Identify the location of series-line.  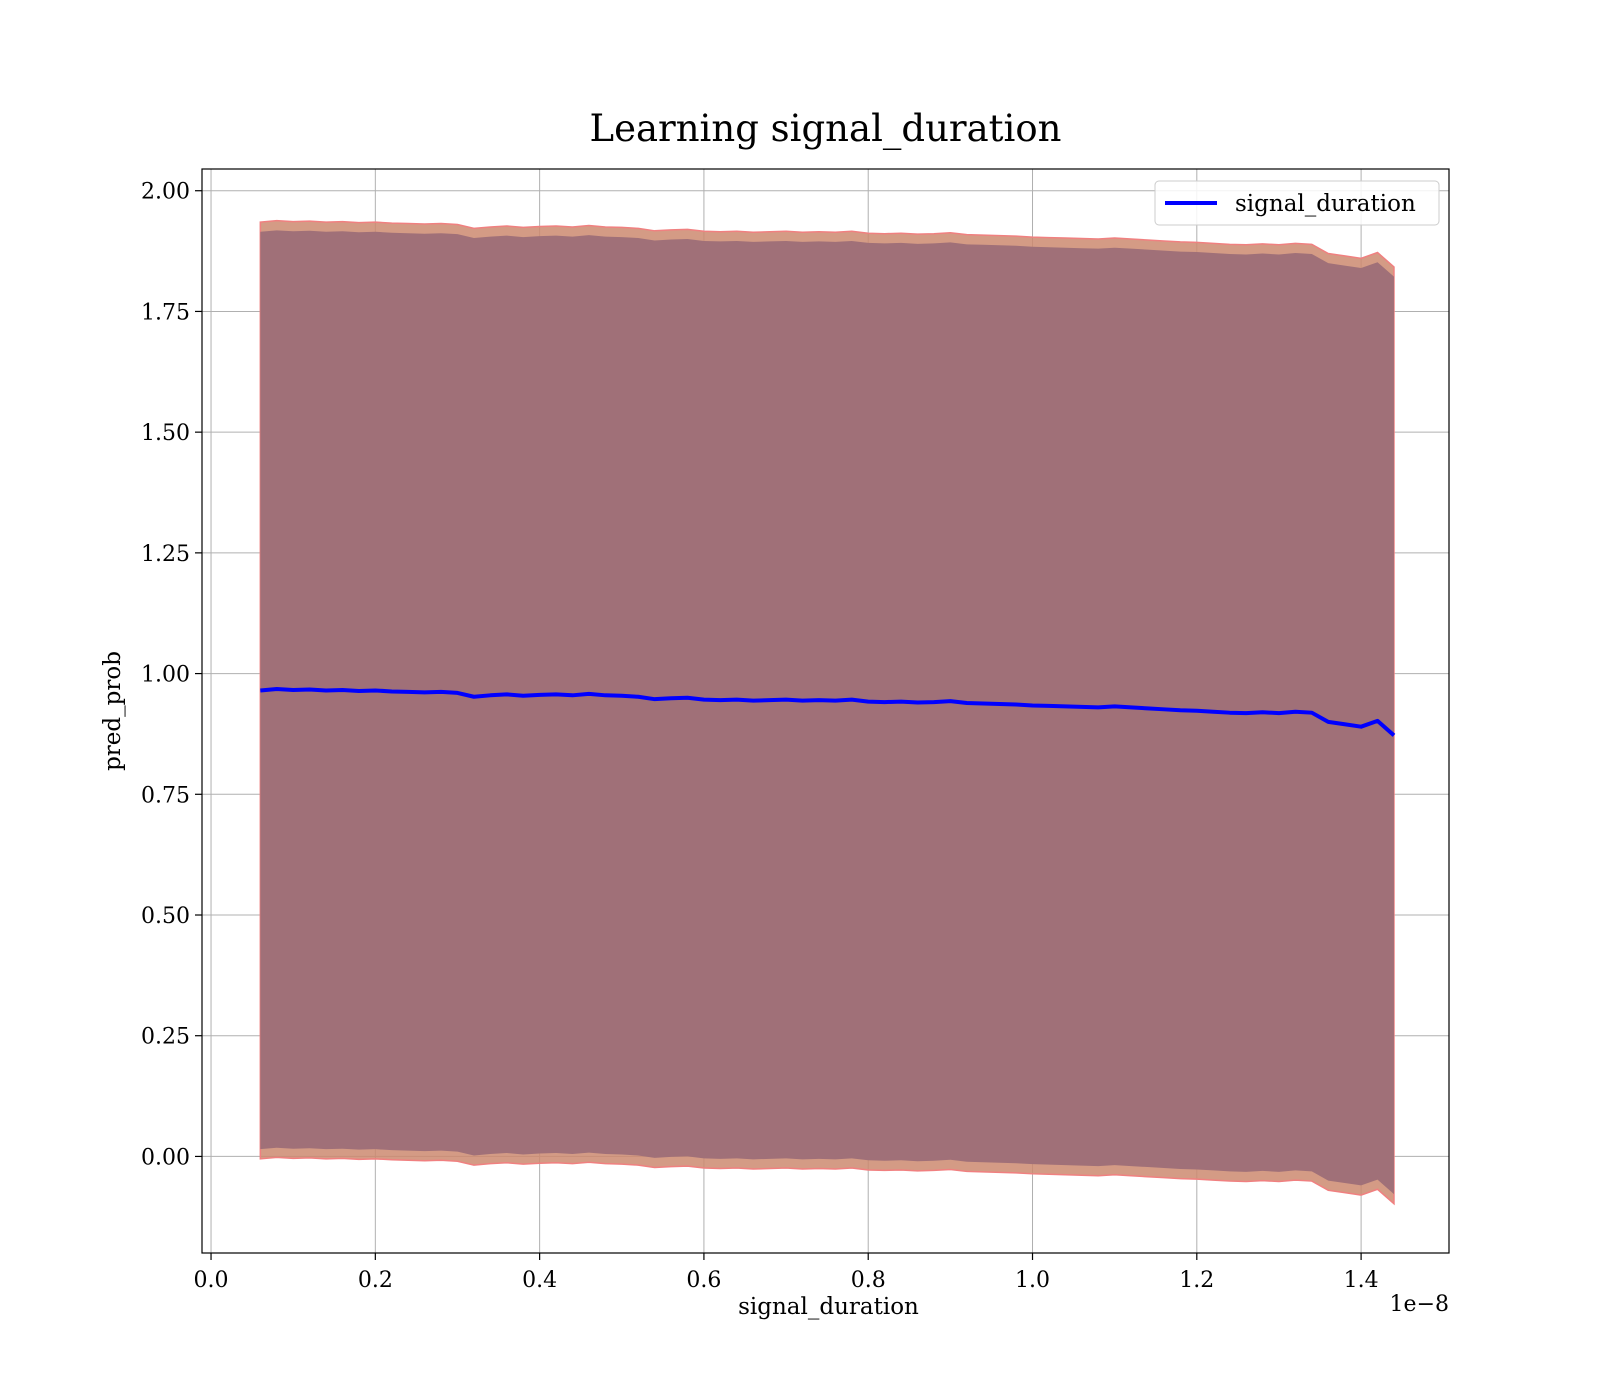
(828, 712).